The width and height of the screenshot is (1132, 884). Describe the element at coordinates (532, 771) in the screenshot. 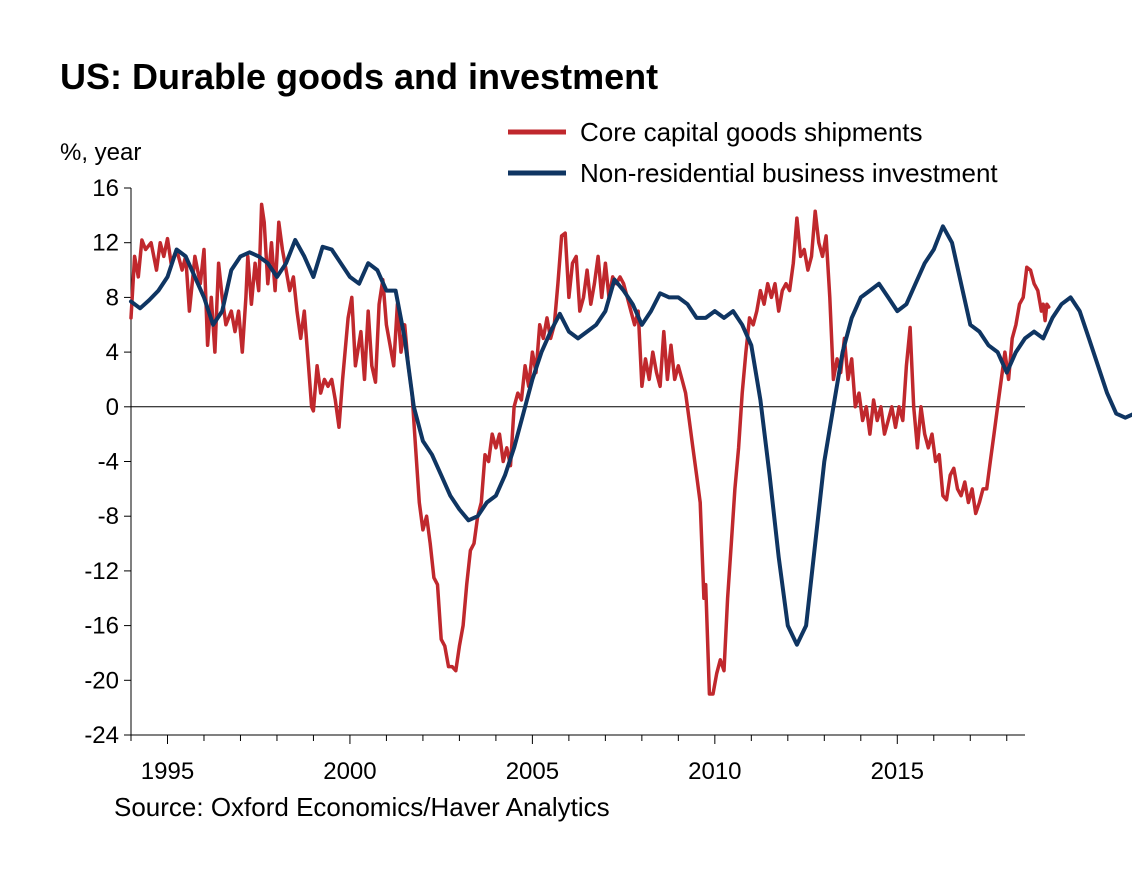

I see `x-tick-label: 2005` at that location.